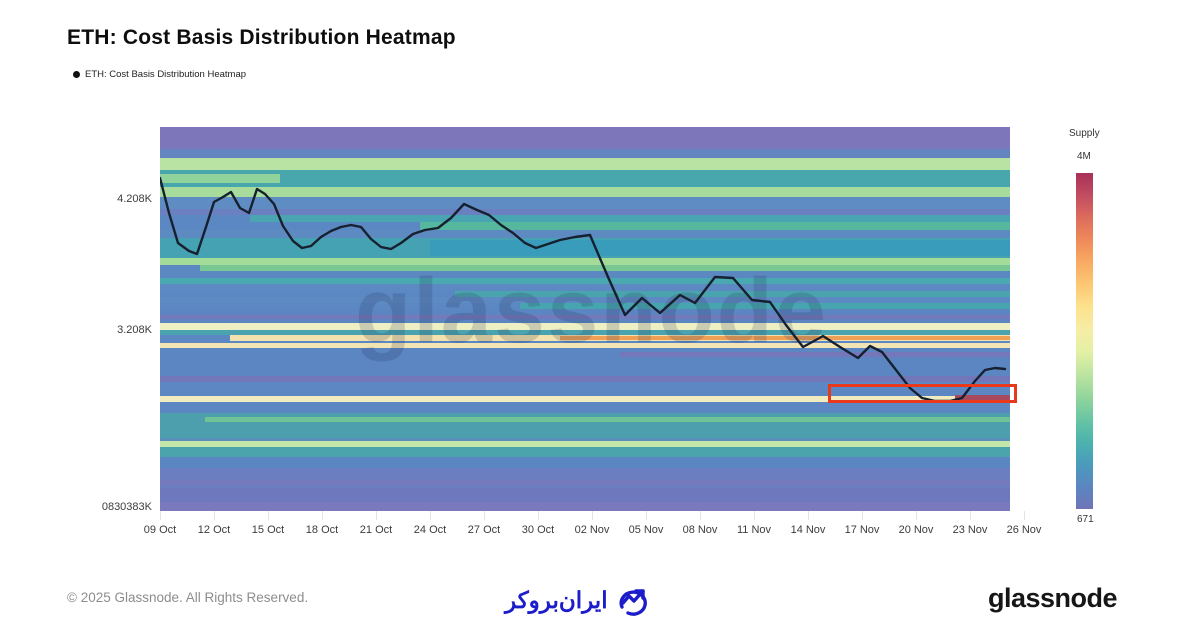 The image size is (1200, 630). Describe the element at coordinates (214, 530) in the screenshot. I see `x-axis-tick-label: 12 Oct` at that location.